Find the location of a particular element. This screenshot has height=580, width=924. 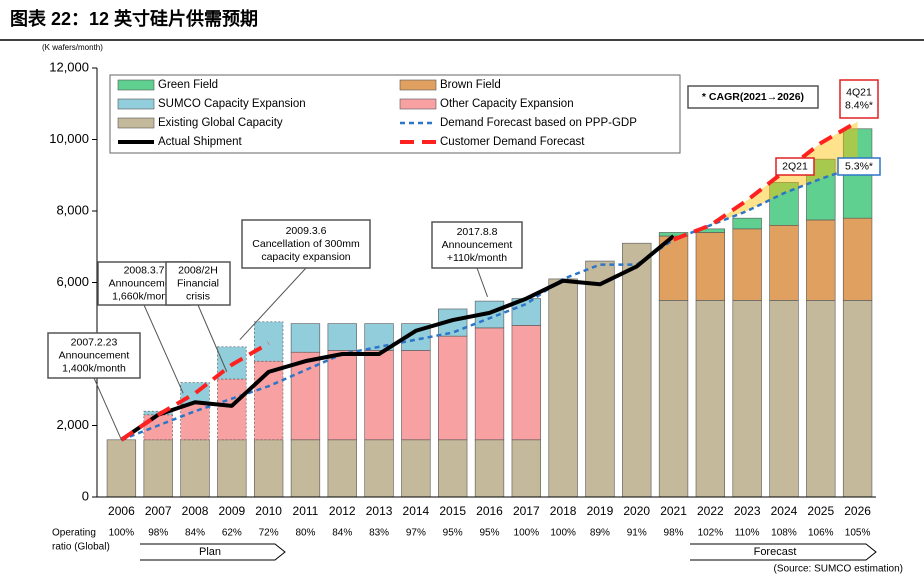

x-tick-label: 2015 is located at coordinates (452, 511).